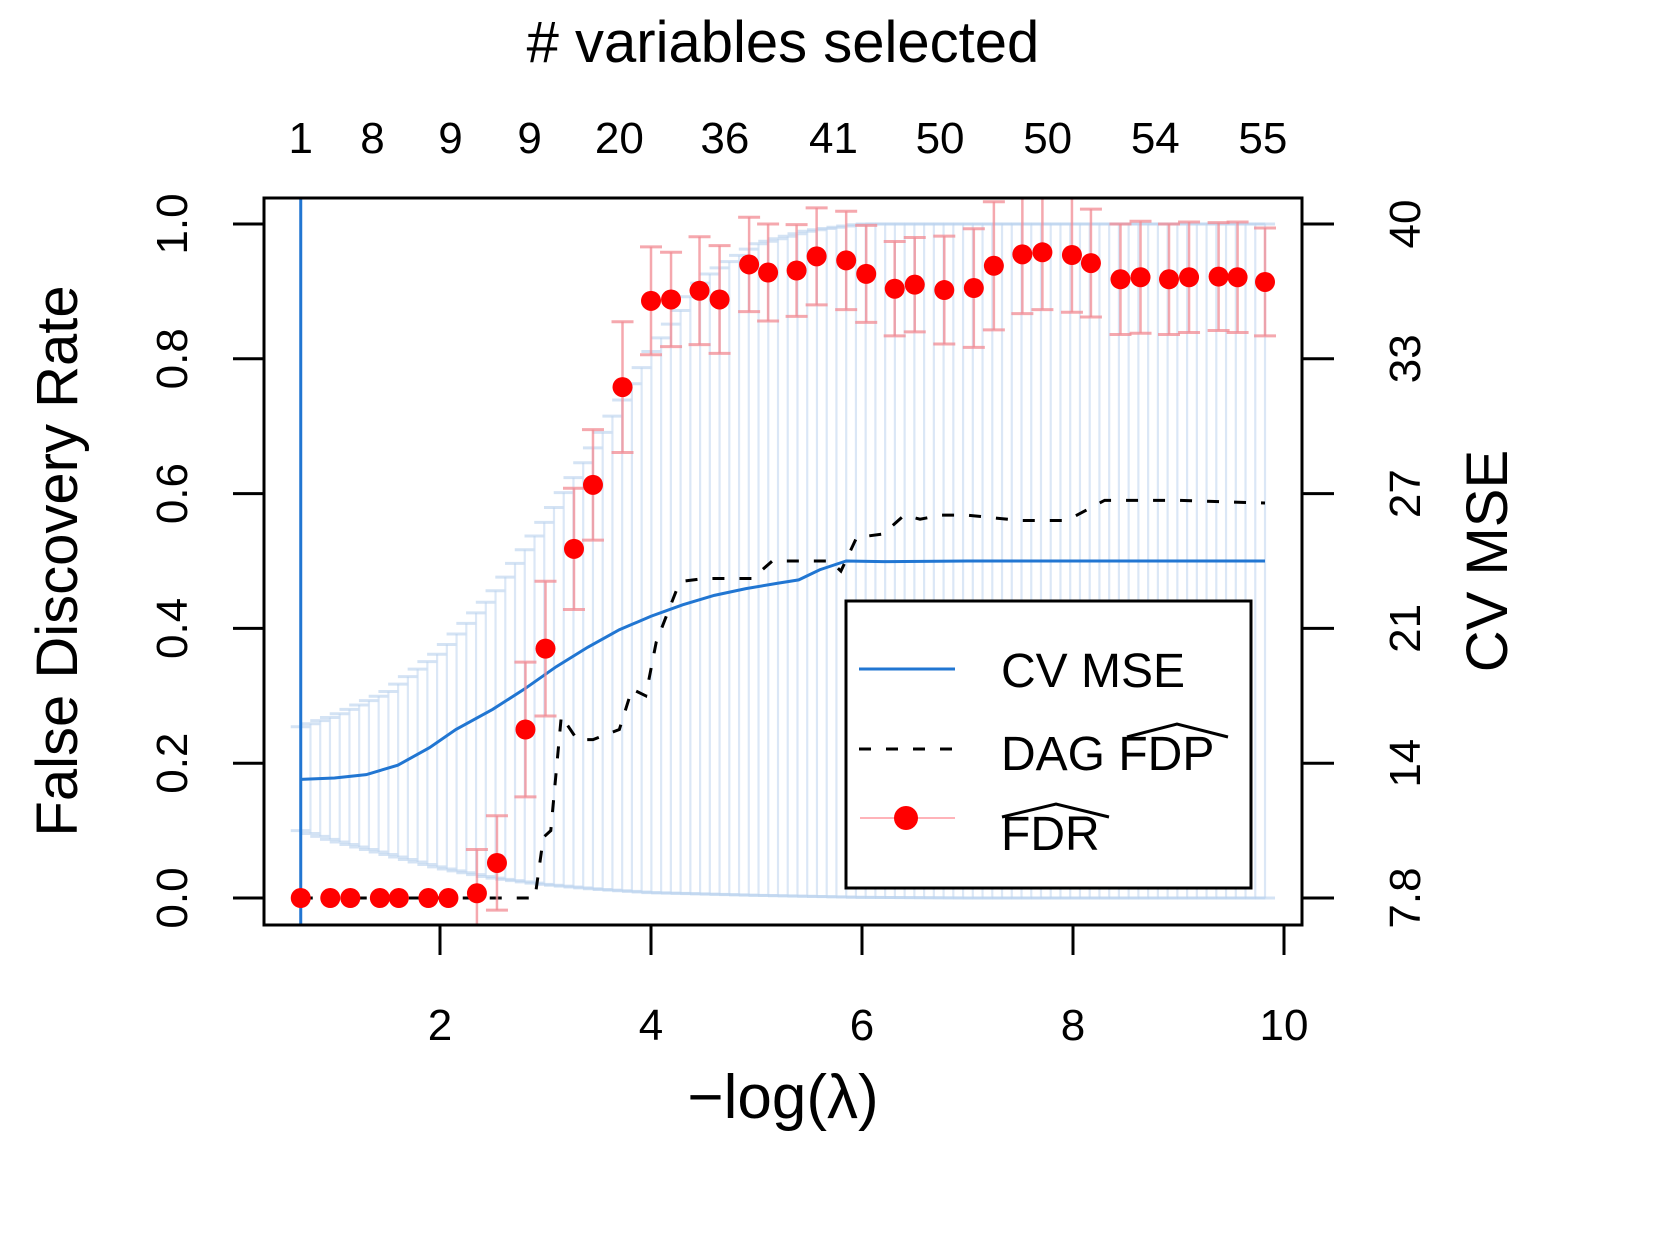 This screenshot has width=1661, height=1259. Describe the element at coordinates (1155, 138) in the screenshot. I see `top-tick-label: 54` at that location.